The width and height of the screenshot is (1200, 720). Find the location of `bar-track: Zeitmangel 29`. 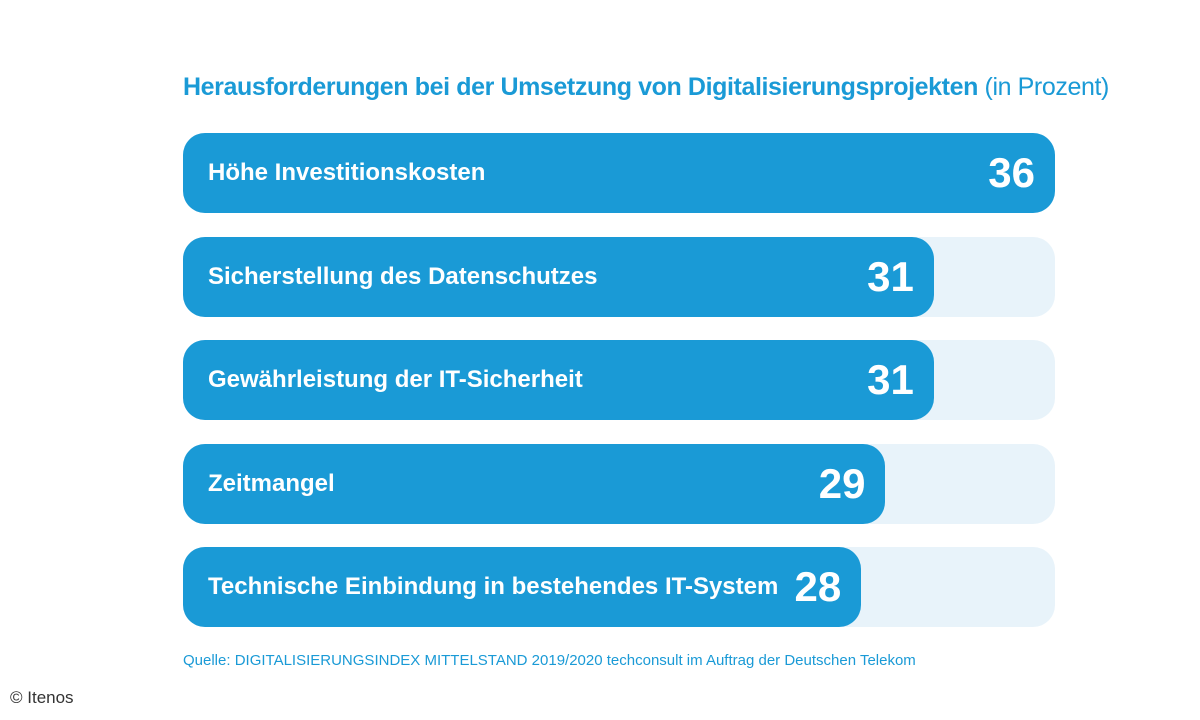

bar-track: Zeitmangel 29 is located at coordinates (619, 483).